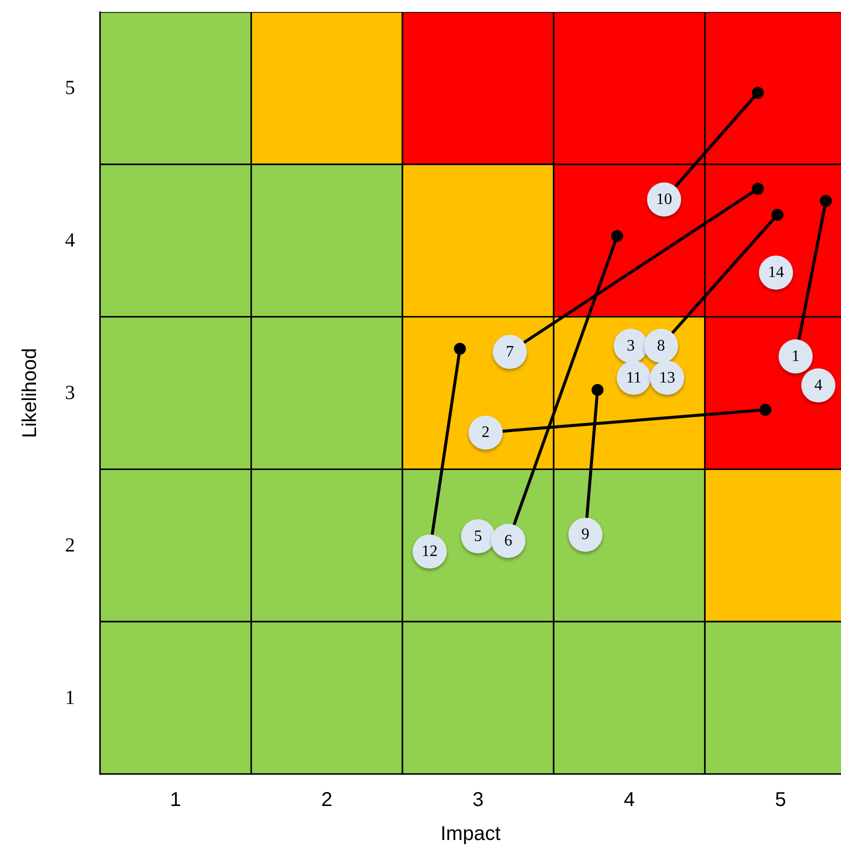  I want to click on annotation: 6, so click(508, 541).